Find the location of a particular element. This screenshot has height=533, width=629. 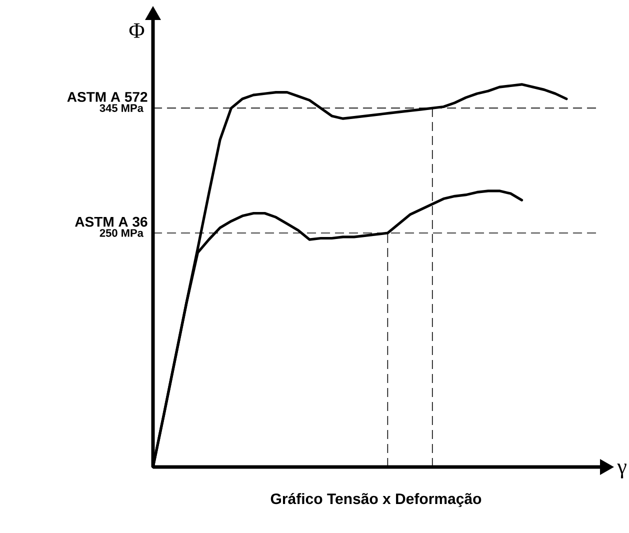

y-tick-label: 345 MPa is located at coordinates (122, 108).